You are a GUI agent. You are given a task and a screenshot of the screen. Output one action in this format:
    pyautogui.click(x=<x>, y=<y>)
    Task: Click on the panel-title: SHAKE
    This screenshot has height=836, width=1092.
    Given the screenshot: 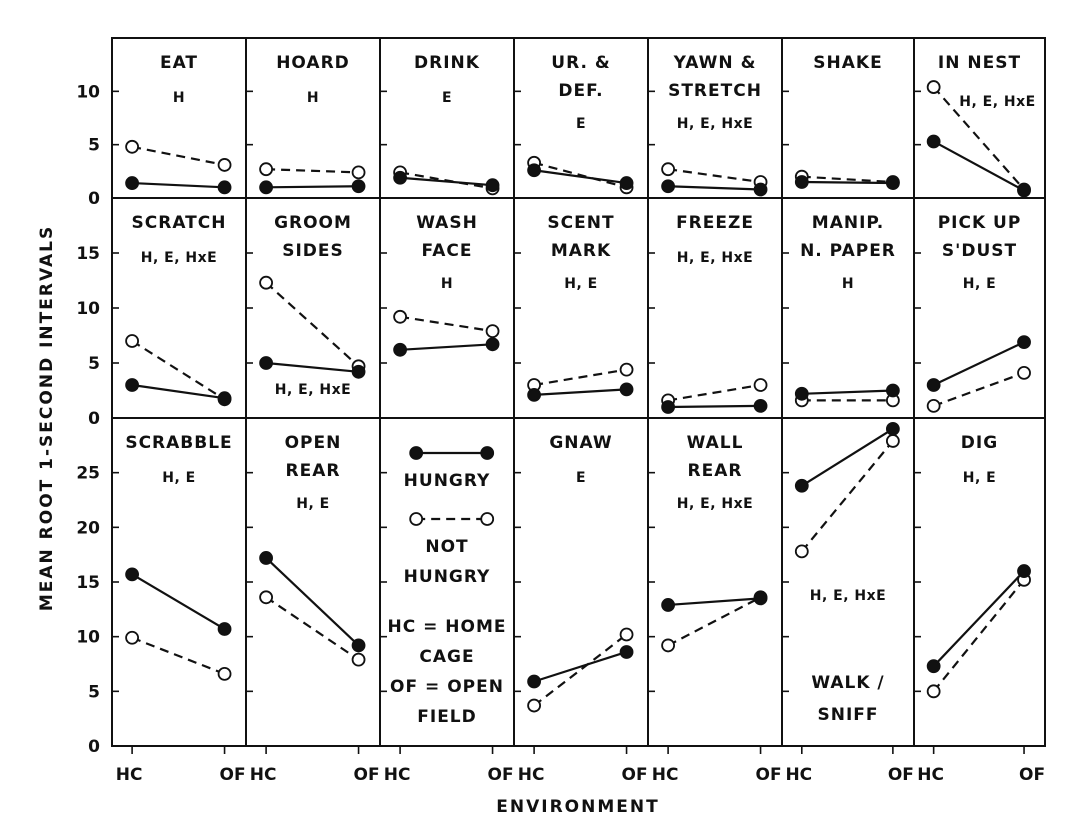 What is the action you would take?
    pyautogui.click(x=847, y=63)
    